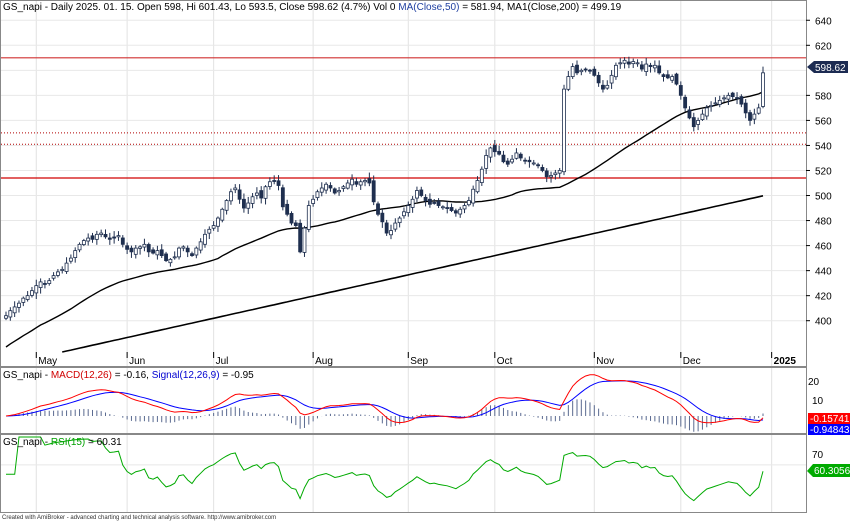  I want to click on macd-last-value: -0.15741, so click(830, 419).